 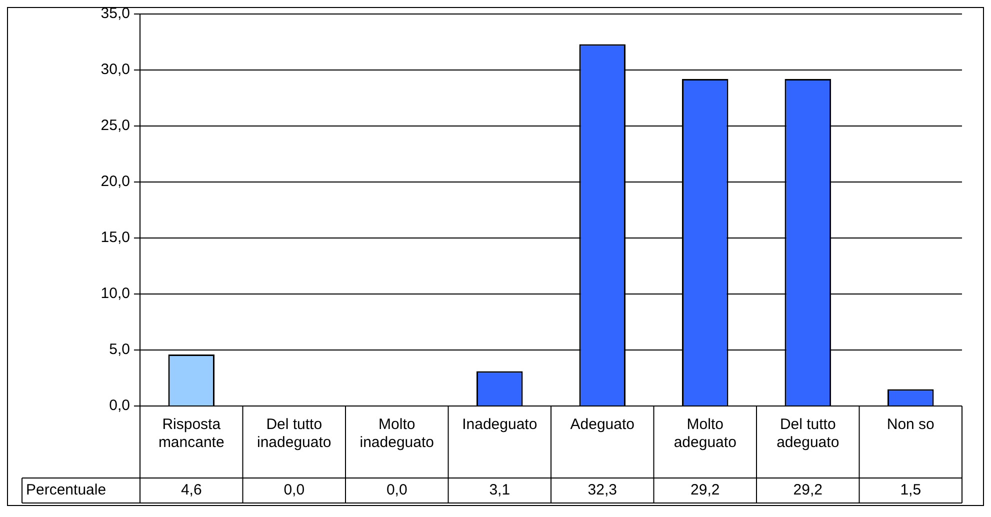 What do you see at coordinates (115, 125) in the screenshot?
I see `y-tick-label: 25,0` at bounding box center [115, 125].